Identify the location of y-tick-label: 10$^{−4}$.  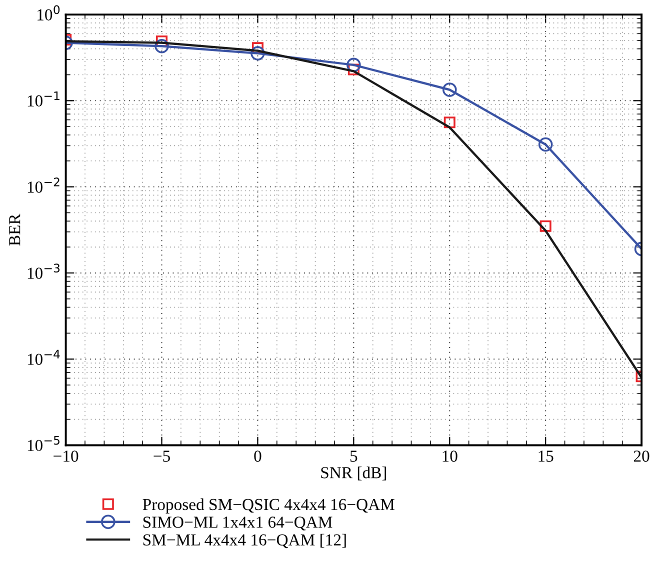
(44, 357).